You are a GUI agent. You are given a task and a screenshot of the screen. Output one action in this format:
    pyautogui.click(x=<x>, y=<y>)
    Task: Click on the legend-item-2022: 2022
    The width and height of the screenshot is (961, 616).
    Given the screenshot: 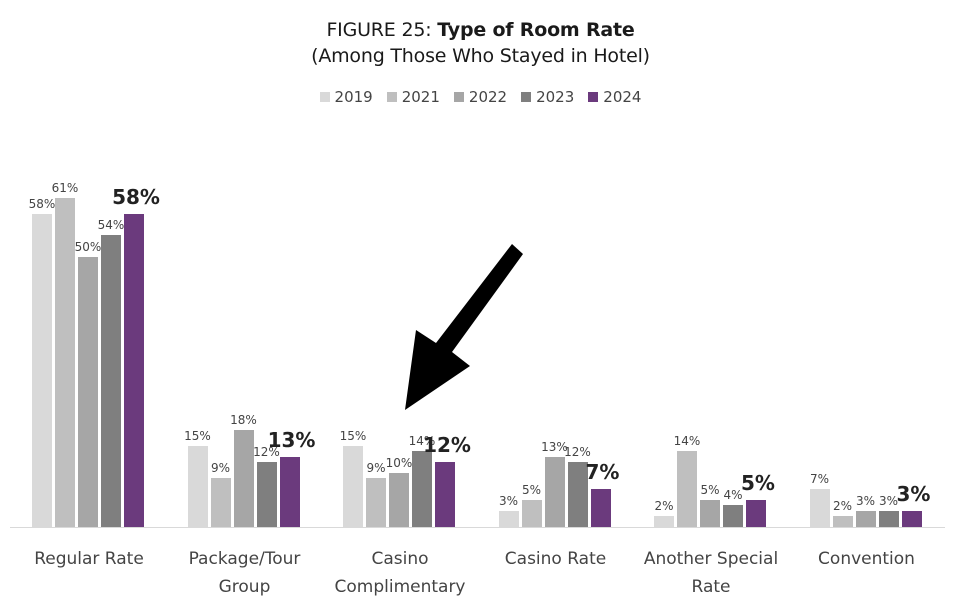 What is the action you would take?
    pyautogui.click(x=480, y=97)
    